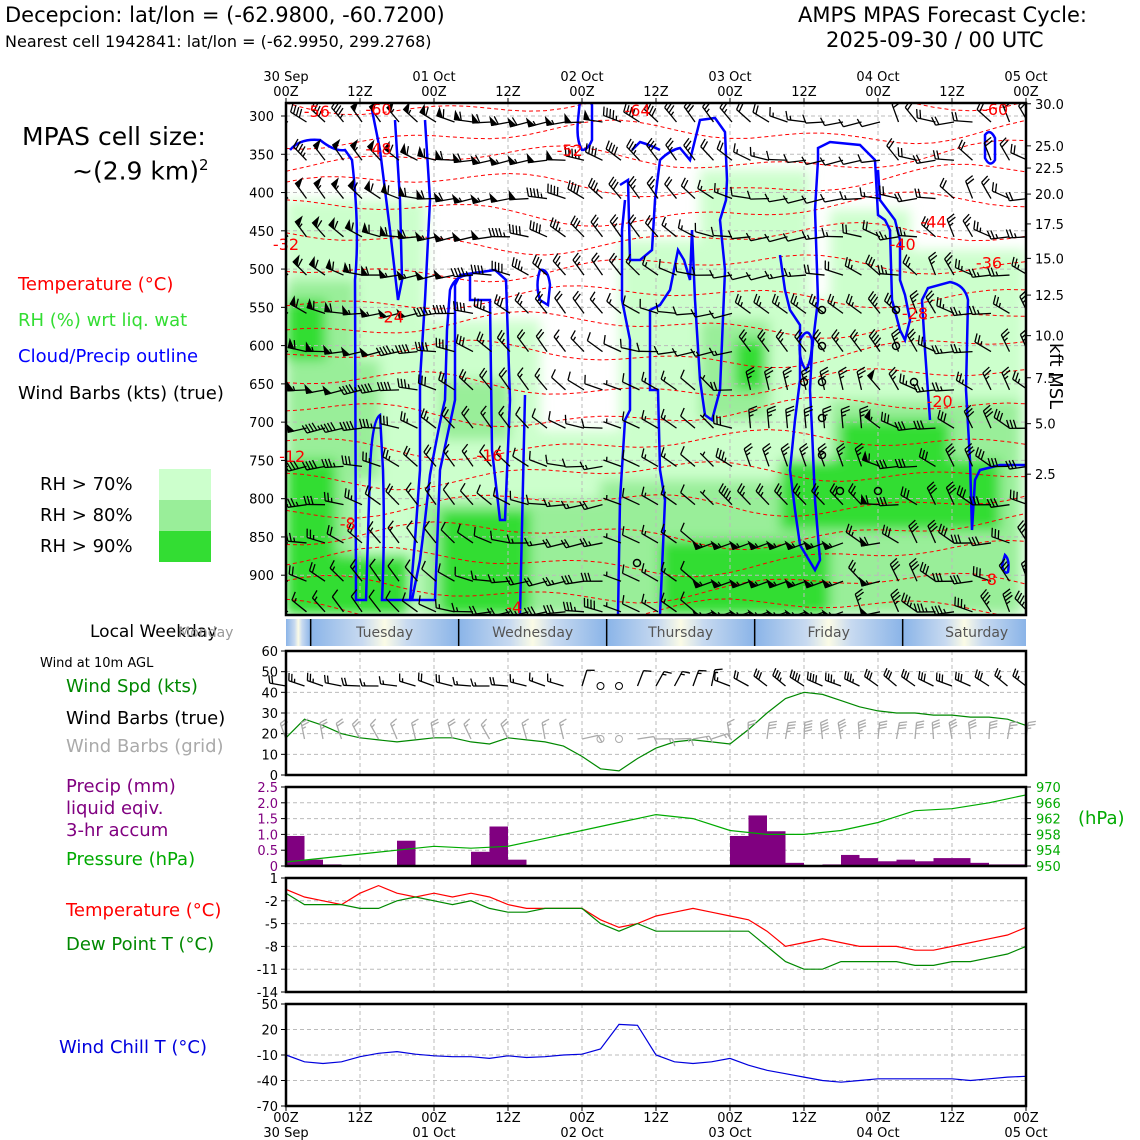  What do you see at coordinates (286, 92) in the screenshot?
I see `top-time-label: 00Z` at bounding box center [286, 92].